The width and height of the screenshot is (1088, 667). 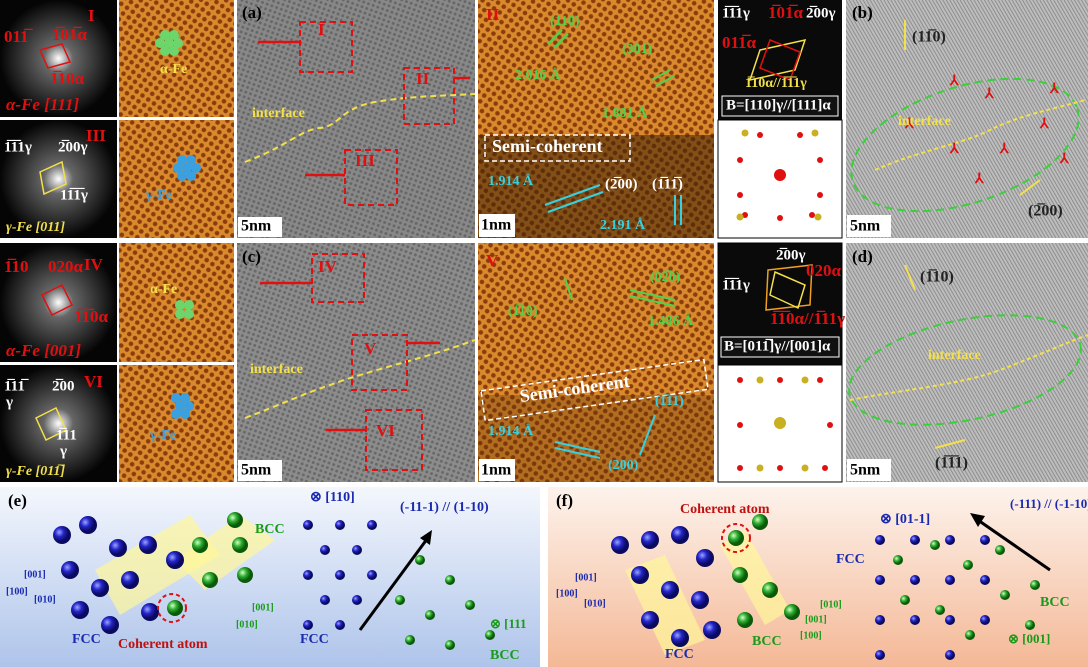 What do you see at coordinates (1049, 503) in the screenshot?
I see `figure-text: (-111) // (-1-10)` at bounding box center [1049, 503].